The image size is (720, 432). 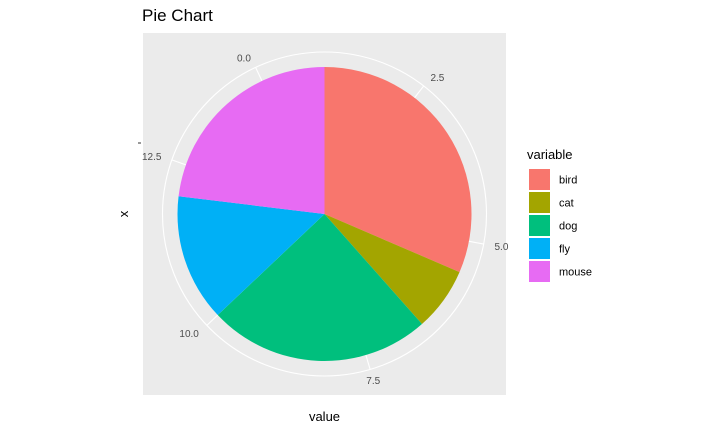 I want to click on legend-items: bird cat dog fly mouse, so click(x=560, y=225).